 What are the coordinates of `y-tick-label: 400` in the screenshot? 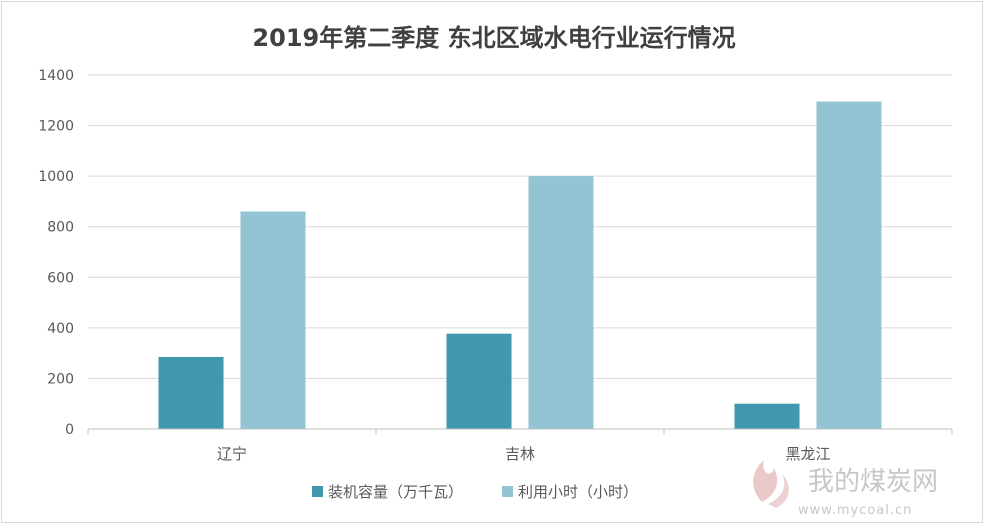 It's located at (60, 329).